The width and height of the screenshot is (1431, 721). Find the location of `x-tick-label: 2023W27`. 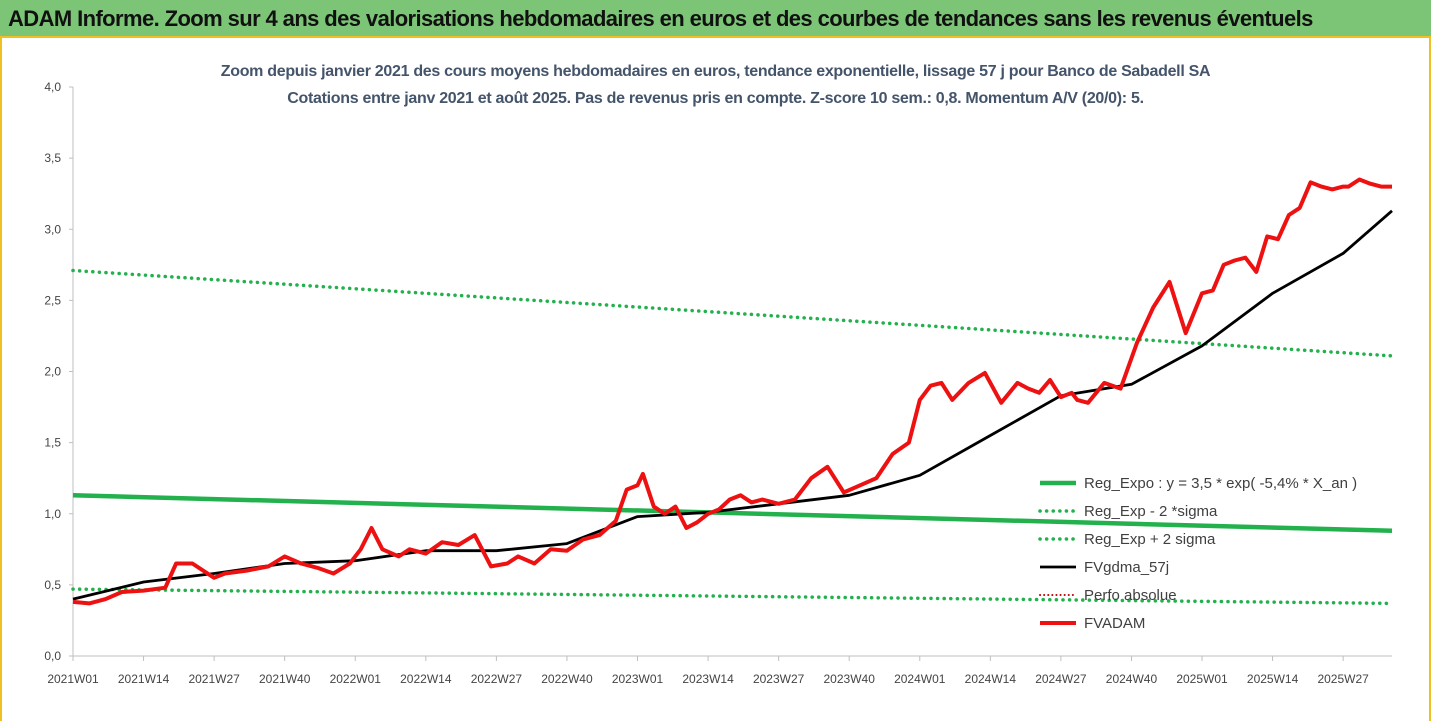

x-tick-label: 2023W27 is located at coordinates (779, 679).